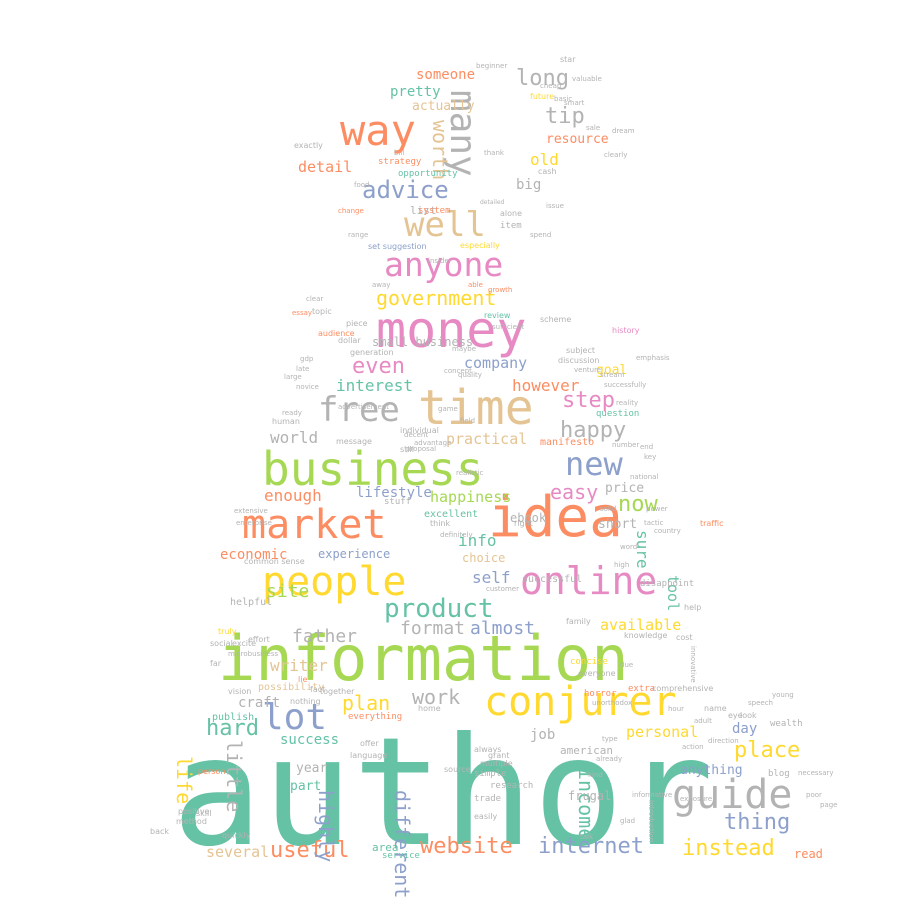  I want to click on word-multiple: multiple, so click(496, 763).